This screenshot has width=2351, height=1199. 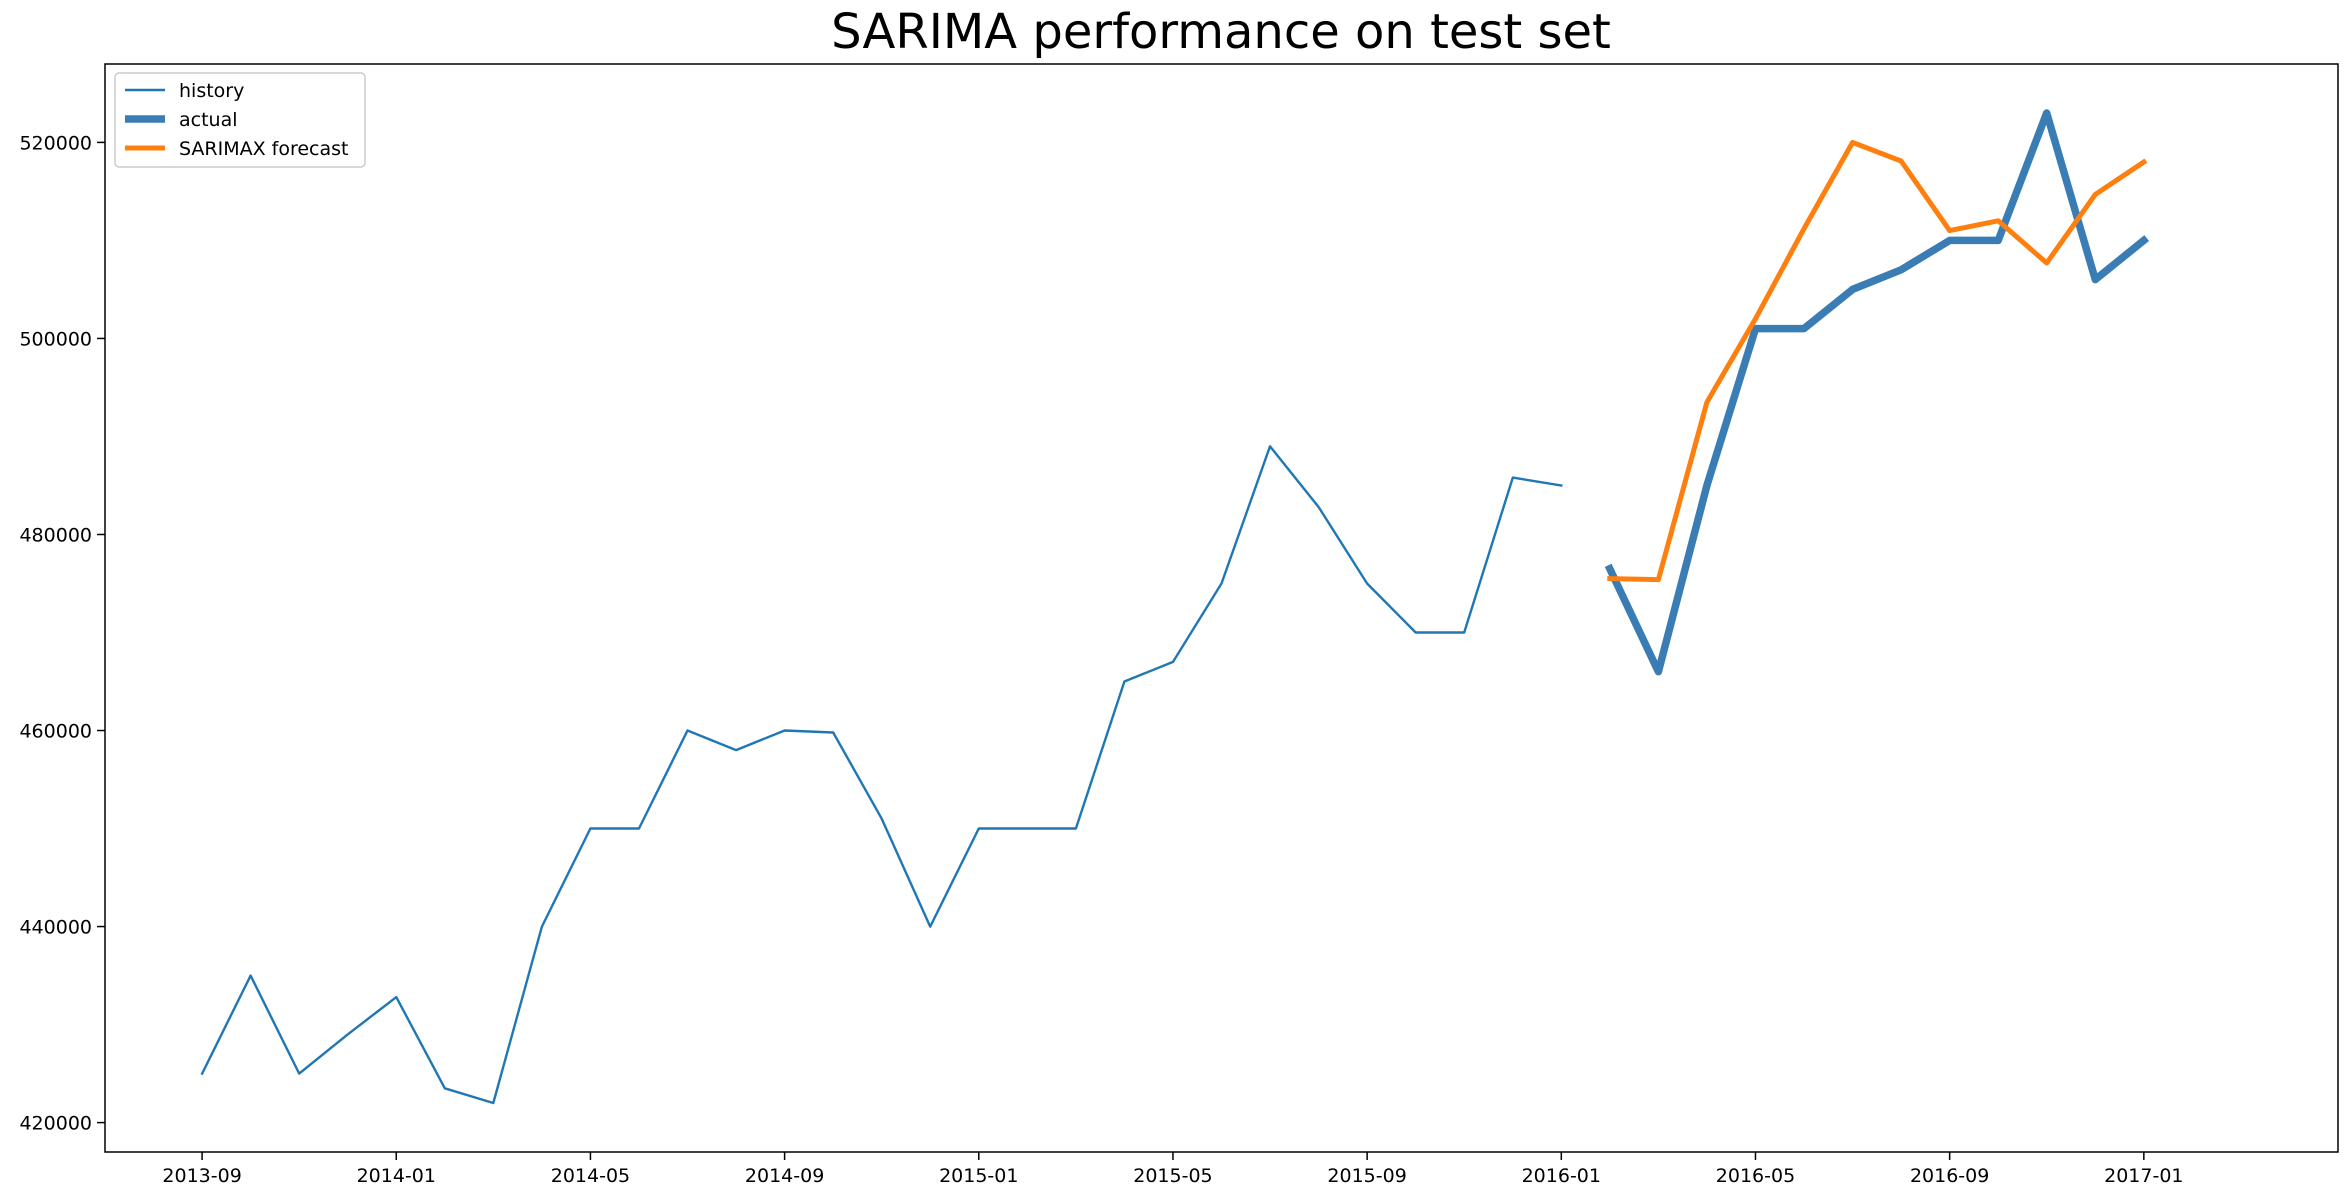 I want to click on y-tick-label: 520000, so click(x=55, y=143).